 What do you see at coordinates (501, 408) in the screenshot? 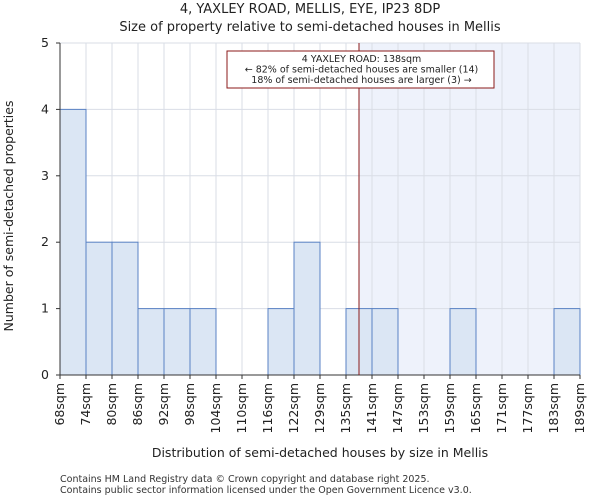
I see `x-tick-label: 171sqm` at bounding box center [501, 408].